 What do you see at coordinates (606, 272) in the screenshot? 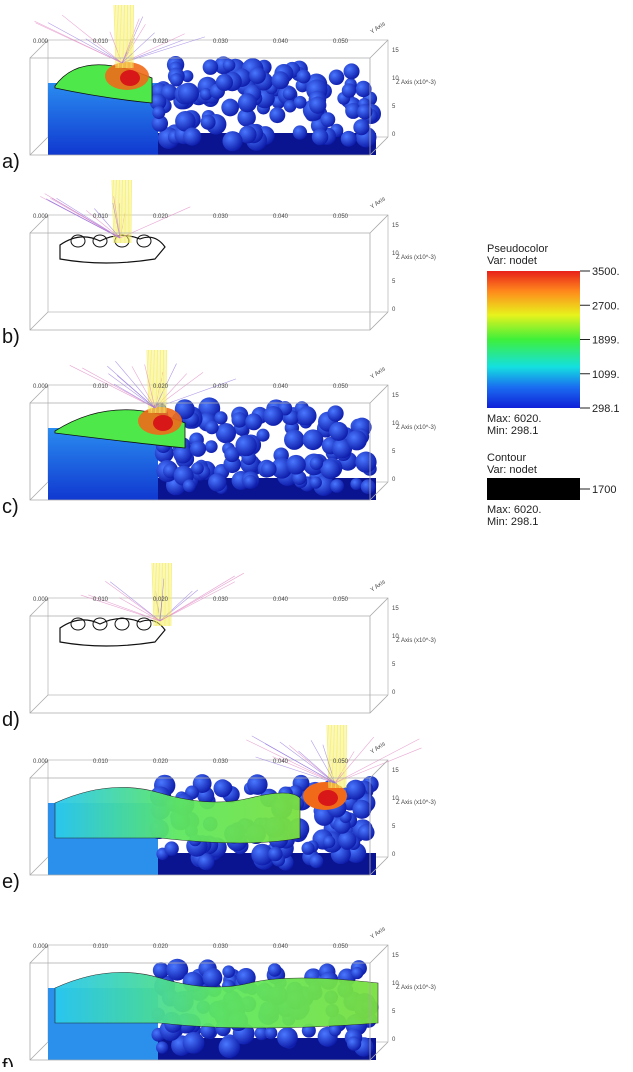
I see `colorbar-tick-label: 3500.` at bounding box center [606, 272].